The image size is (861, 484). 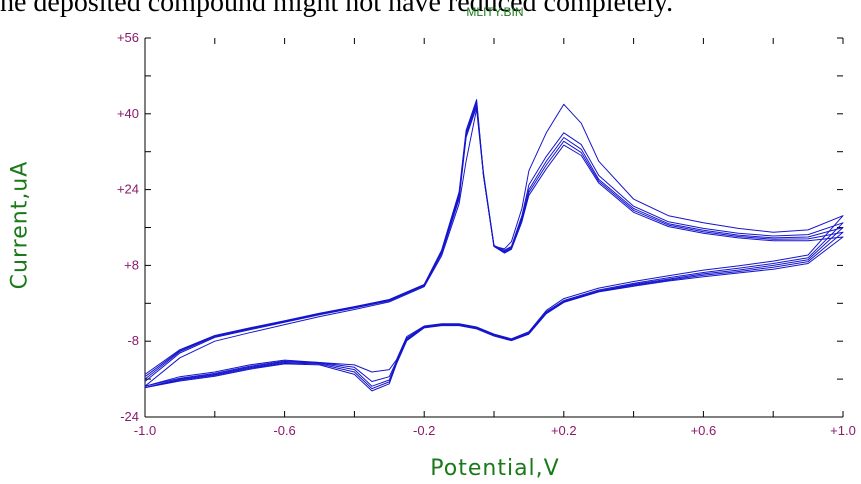 What do you see at coordinates (20, 225) in the screenshot?
I see `y-axis-label: Current,uA` at bounding box center [20, 225].